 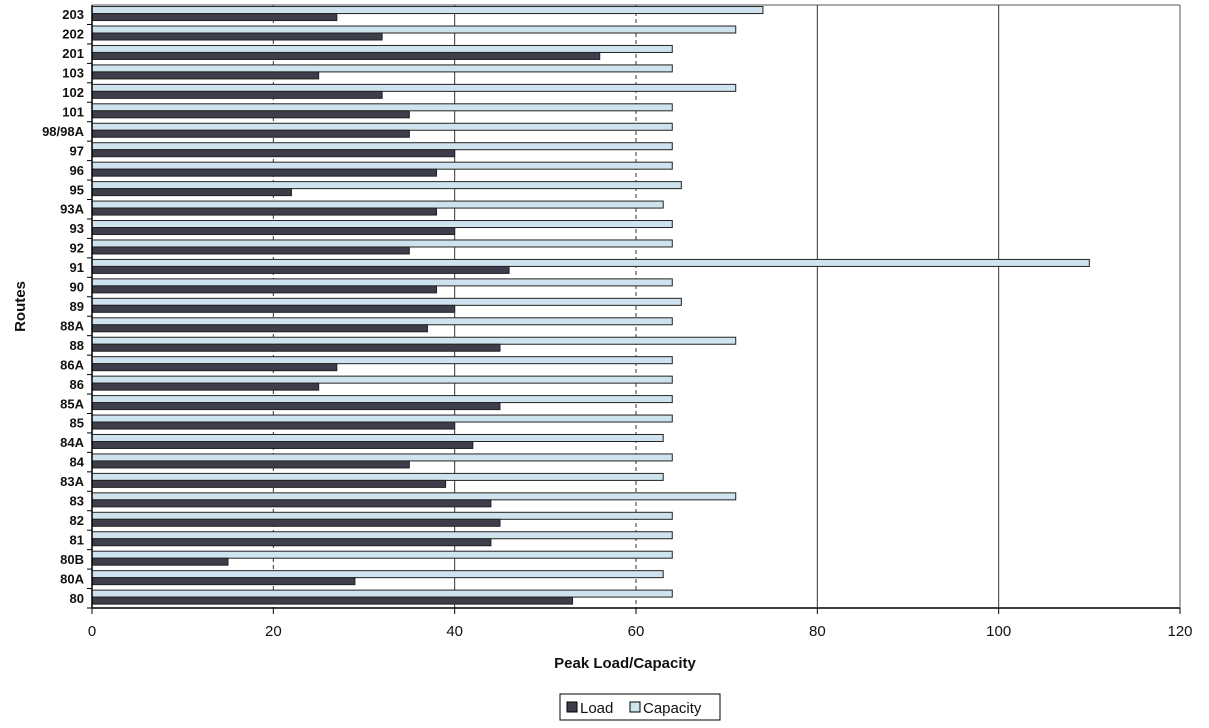 I want to click on legend-label-load: Load, so click(x=596, y=708).